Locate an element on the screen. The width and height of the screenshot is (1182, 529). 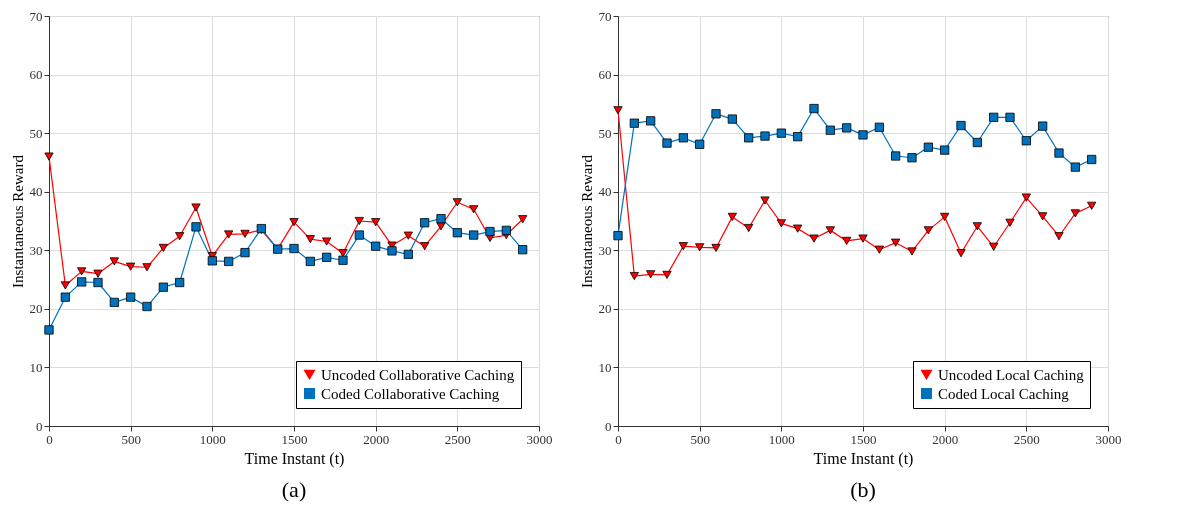
legend-label: Uncoded Local Caching is located at coordinates (1011, 374).